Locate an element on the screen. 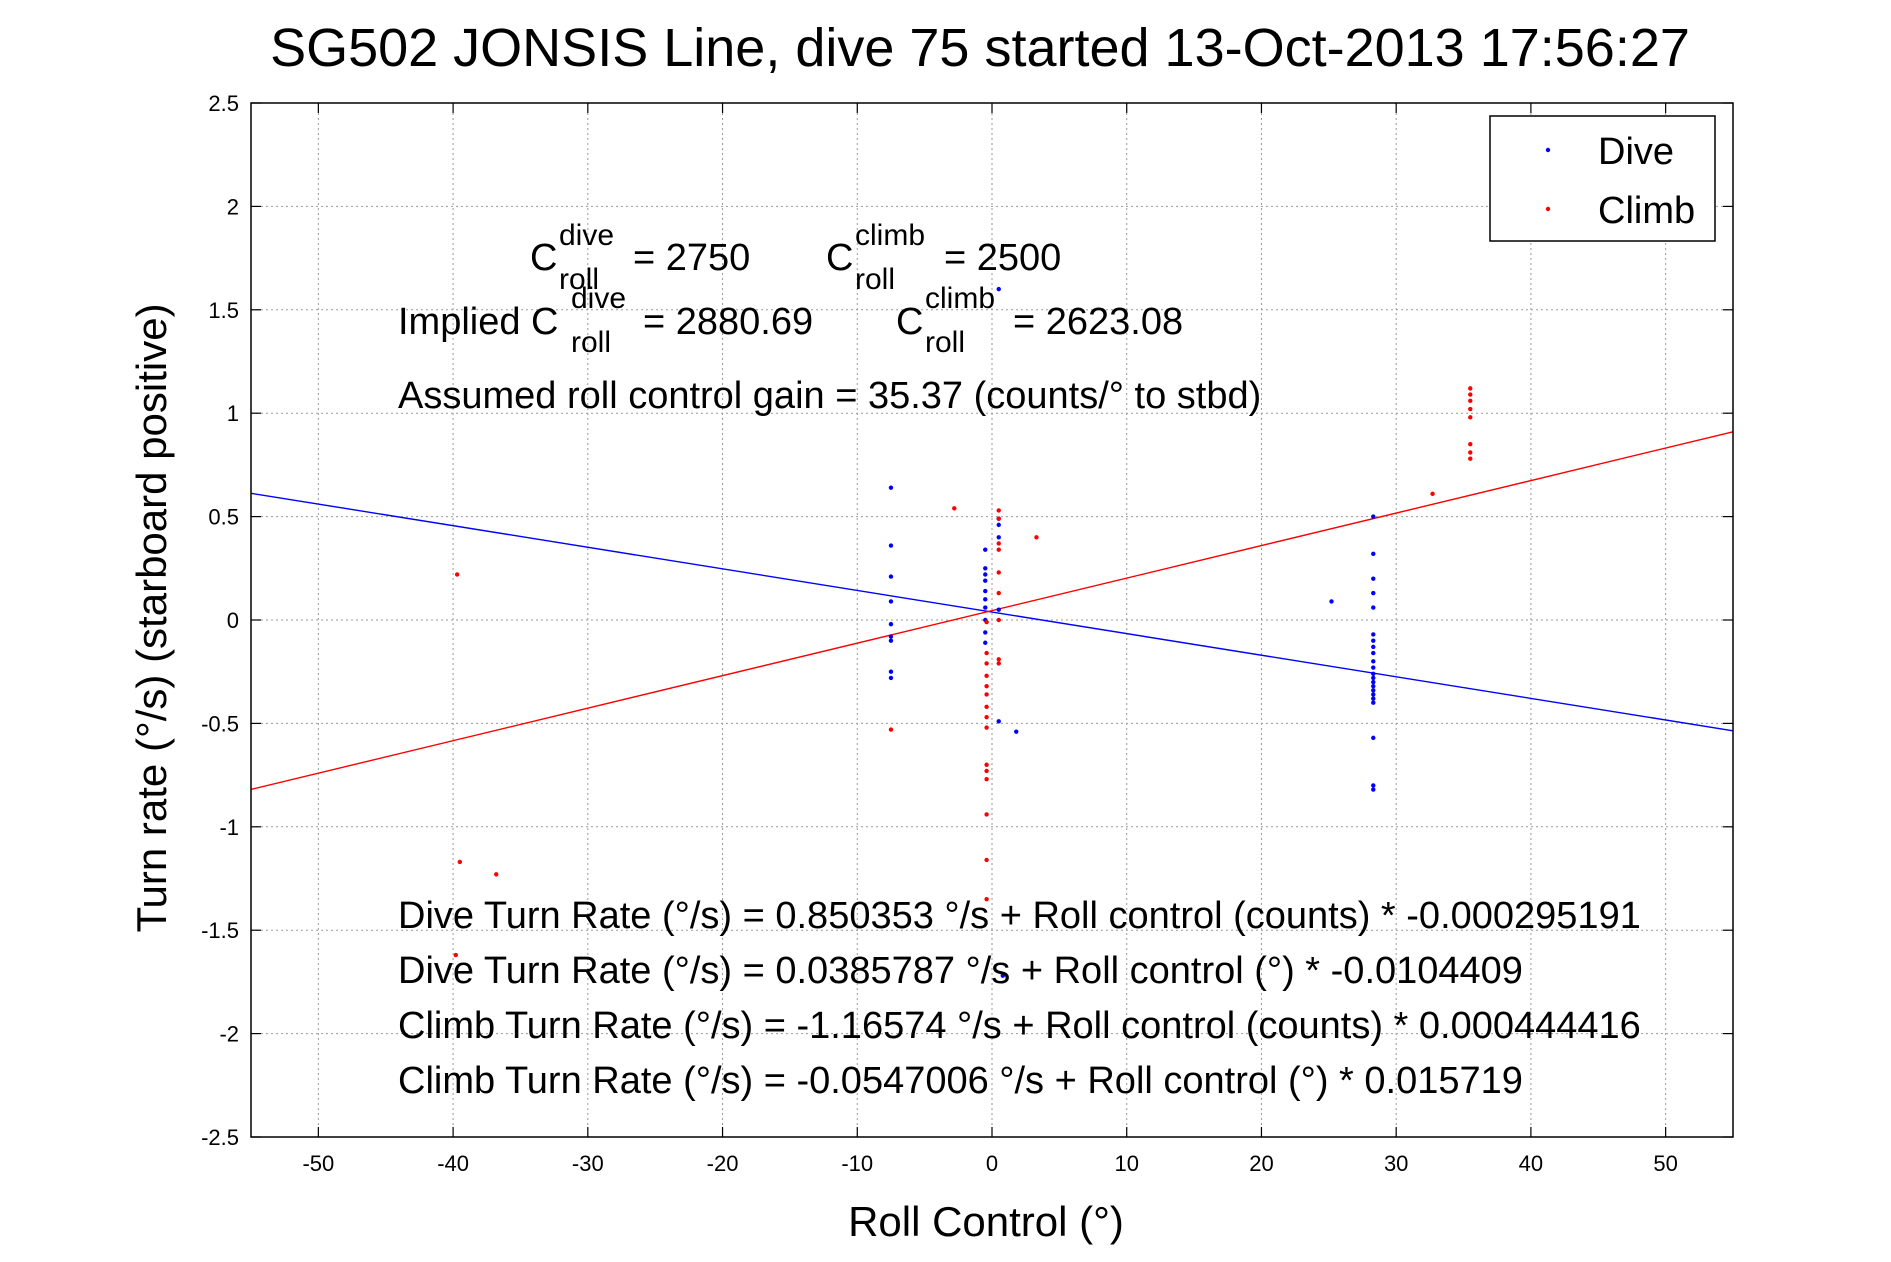  y-tick-label: 0 is located at coordinates (233, 620).